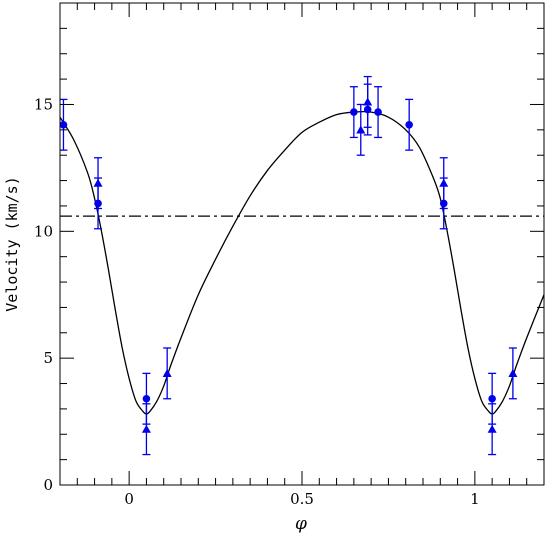 The height and width of the screenshot is (537, 546). Describe the element at coordinates (475, 499) in the screenshot. I see `x-tick-label: 1` at that location.